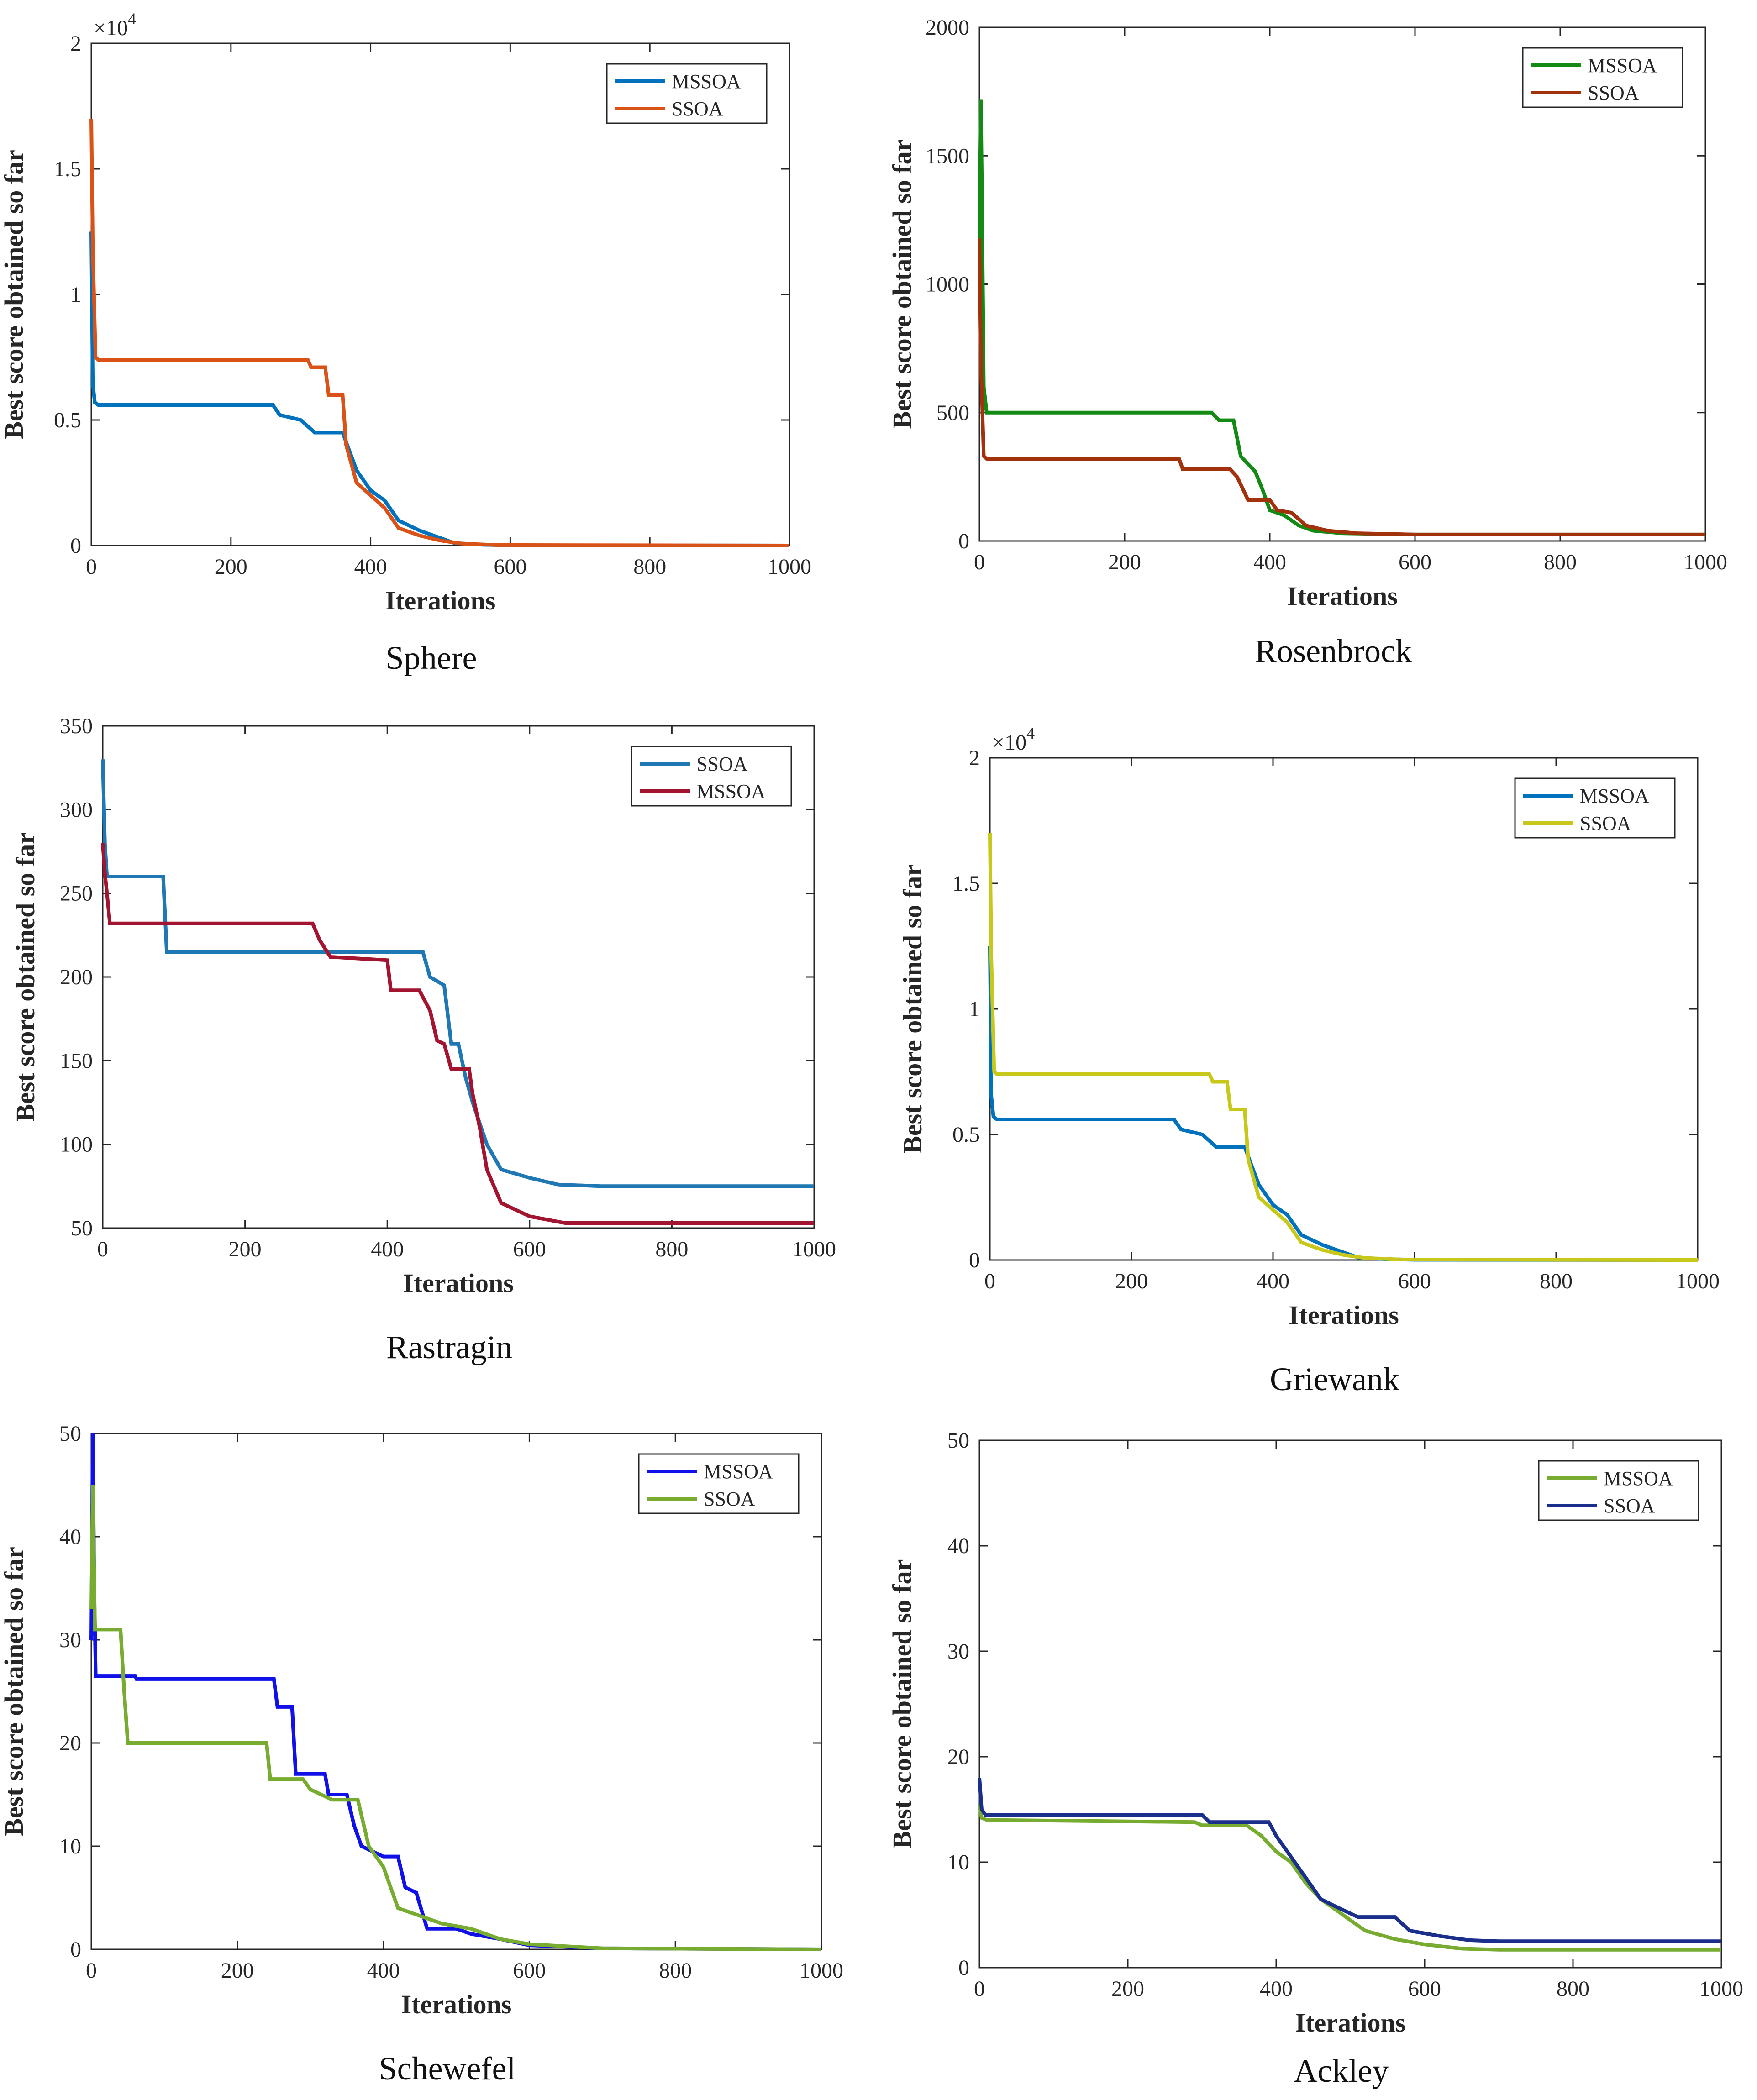 The image size is (1757, 2100). What do you see at coordinates (947, 28) in the screenshot?
I see `y-tick-label: 2000` at bounding box center [947, 28].